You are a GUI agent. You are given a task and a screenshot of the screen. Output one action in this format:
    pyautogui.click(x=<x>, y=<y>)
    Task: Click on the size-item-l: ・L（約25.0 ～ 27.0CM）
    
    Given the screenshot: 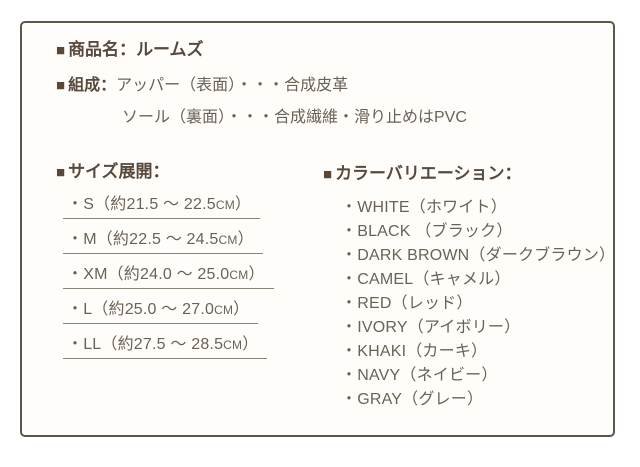 What is the action you would take?
    pyautogui.click(x=161, y=312)
    